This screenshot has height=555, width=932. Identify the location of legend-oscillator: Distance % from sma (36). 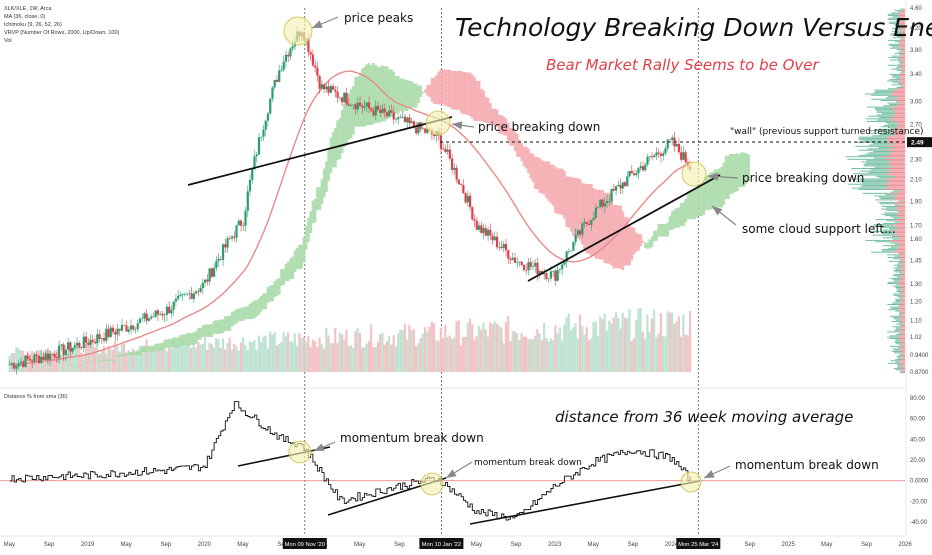
(36, 397).